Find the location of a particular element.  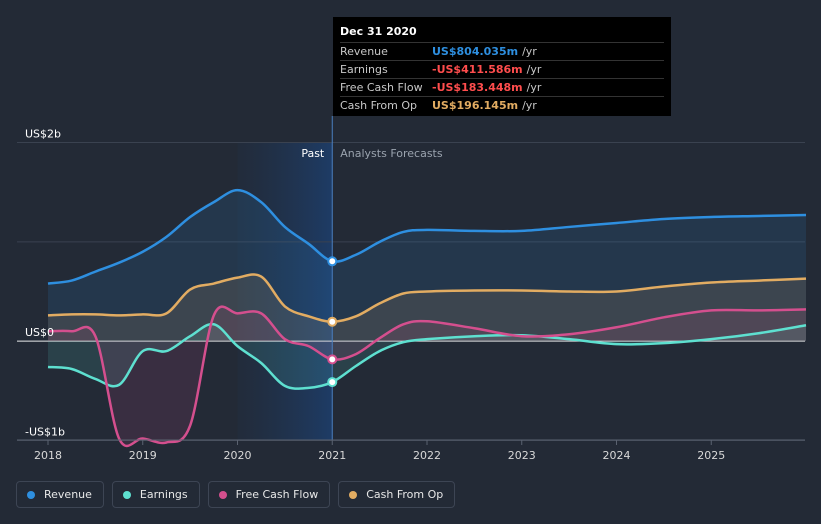

tooltip-label: Cash From Op is located at coordinates (379, 105).